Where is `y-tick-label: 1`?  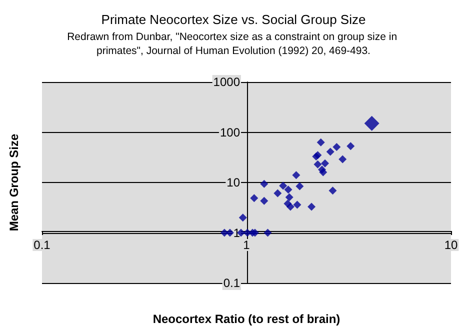
y-tick-label: 1 is located at coordinates (236, 233).